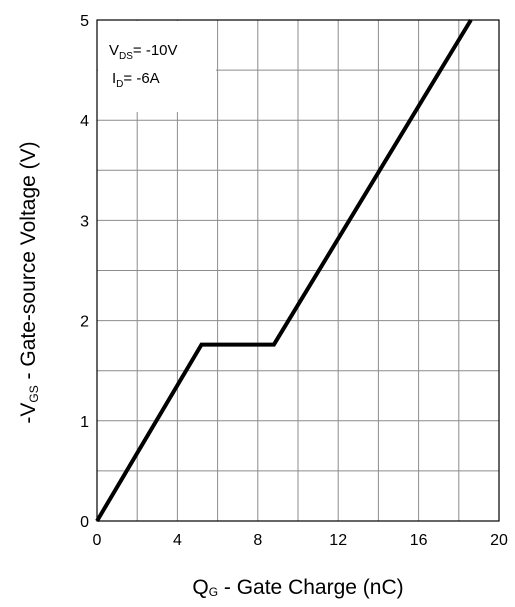  Describe the element at coordinates (419, 540) in the screenshot. I see `x-tick-label: 16` at that location.